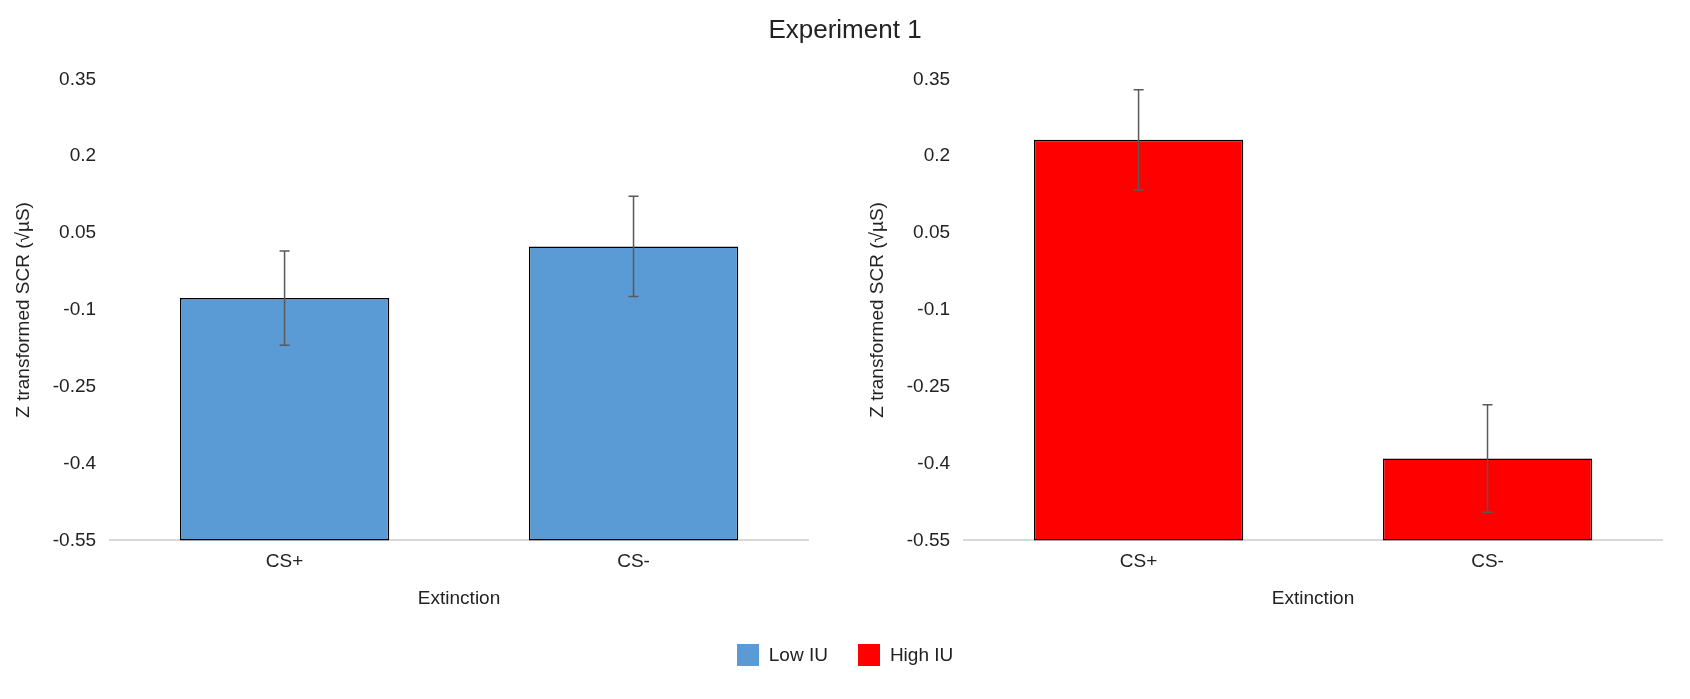 Image resolution: width=1690 pixels, height=699 pixels. I want to click on legend-label: High IU, so click(921, 655).